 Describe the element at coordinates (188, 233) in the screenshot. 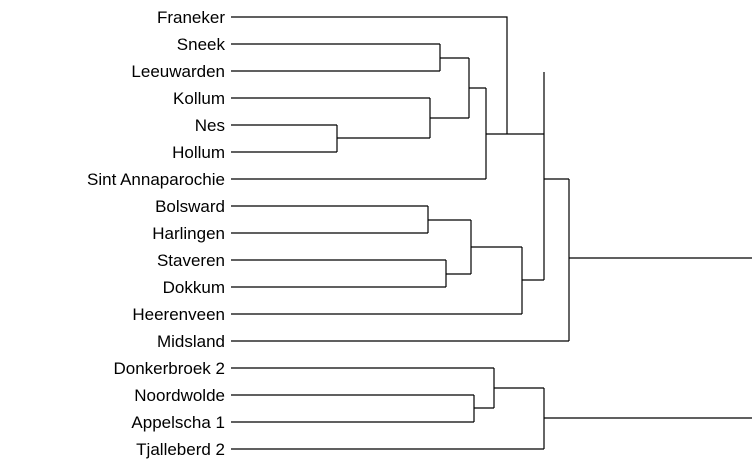

I see `leaf-label-harlingen: Harlingen` at that location.